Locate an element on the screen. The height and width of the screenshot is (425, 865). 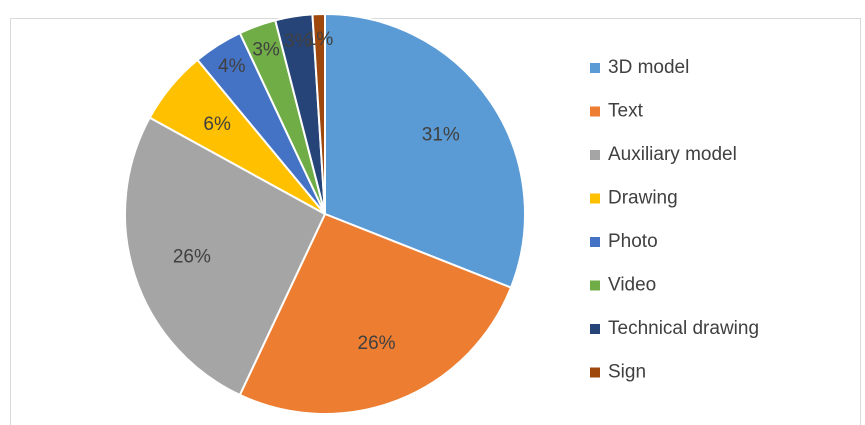
data-label: 31% is located at coordinates (441, 134).